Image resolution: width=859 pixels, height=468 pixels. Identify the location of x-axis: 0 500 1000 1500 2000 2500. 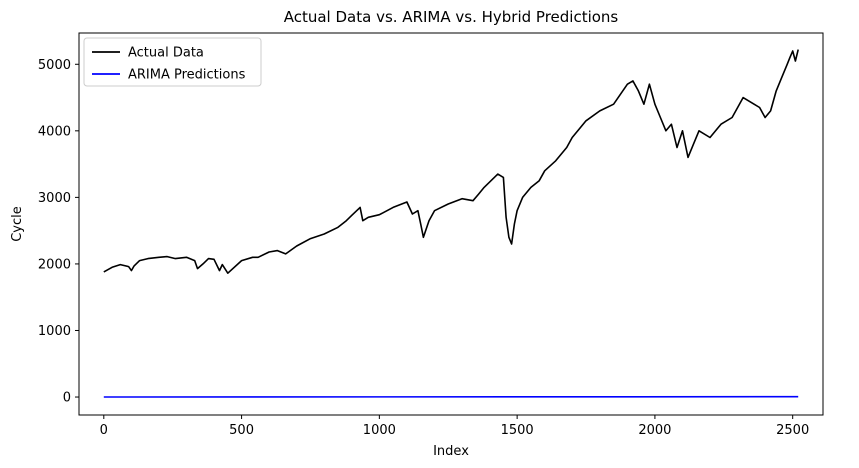
(454, 426).